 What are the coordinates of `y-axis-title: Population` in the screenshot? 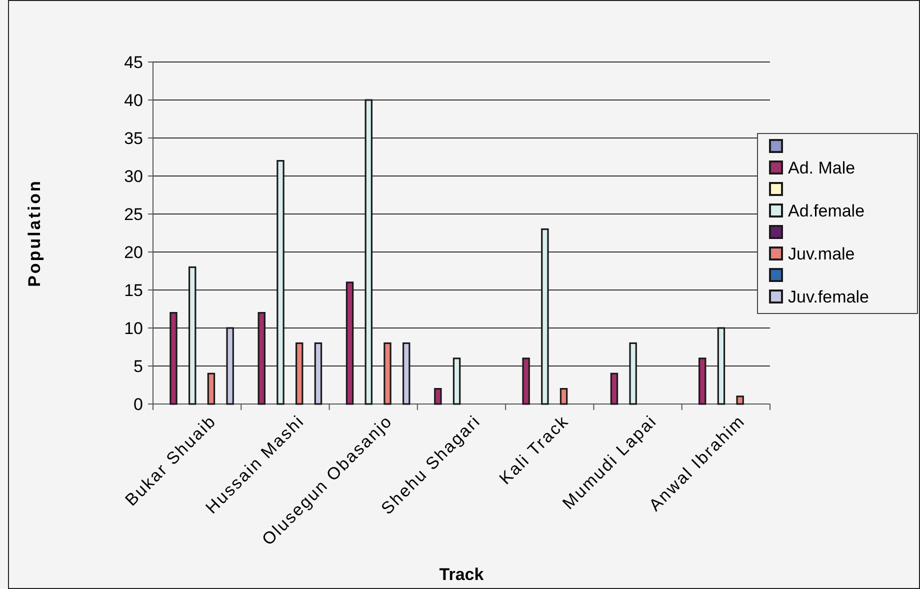 It's located at (34, 233).